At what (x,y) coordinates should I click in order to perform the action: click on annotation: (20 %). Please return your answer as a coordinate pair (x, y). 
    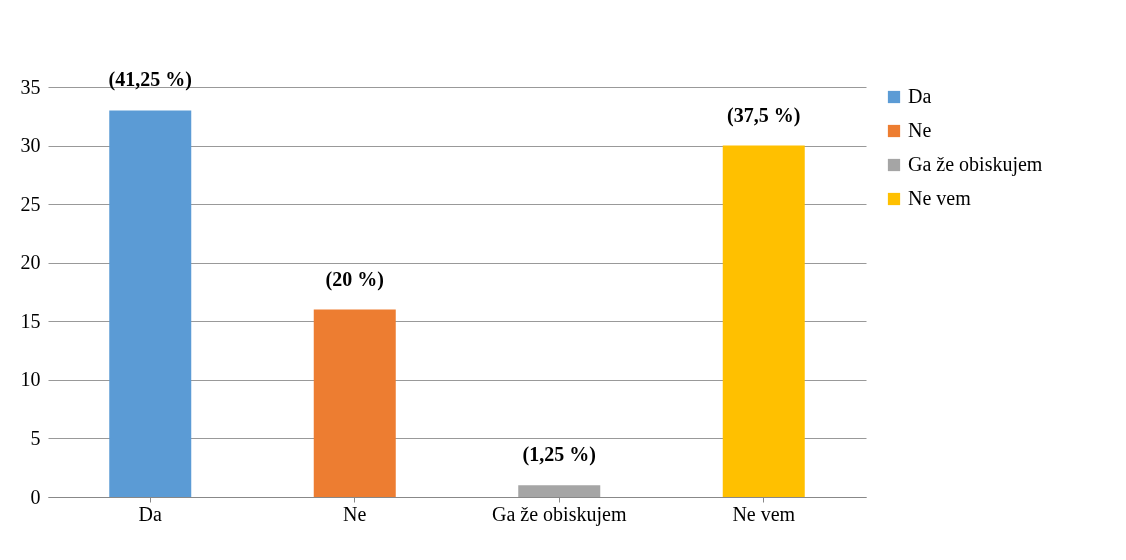
    Looking at the image, I should click on (354, 279).